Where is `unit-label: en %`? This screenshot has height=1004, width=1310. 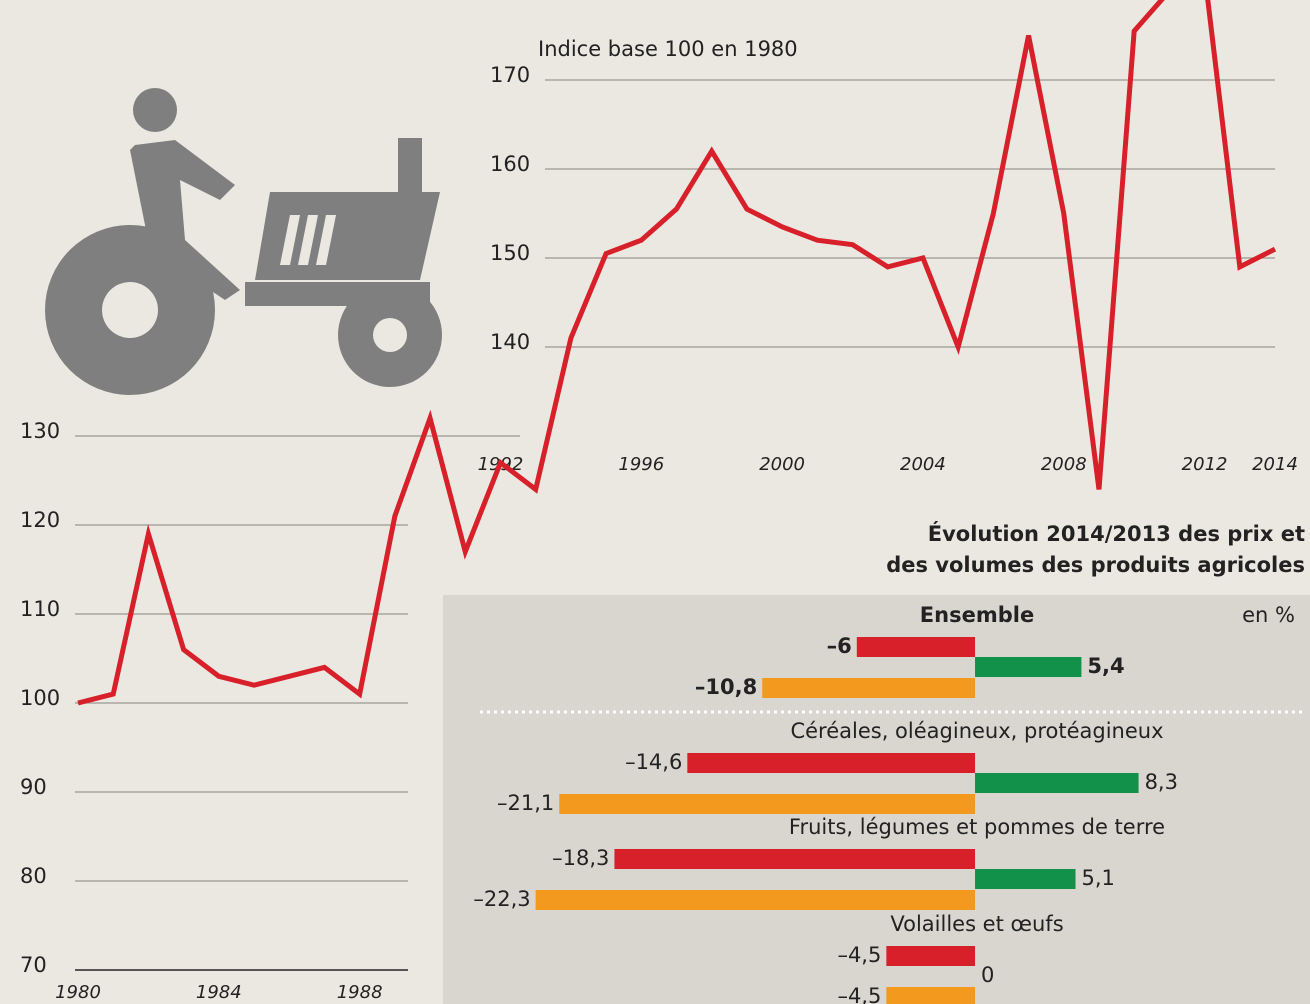
unit-label: en % is located at coordinates (1268, 615).